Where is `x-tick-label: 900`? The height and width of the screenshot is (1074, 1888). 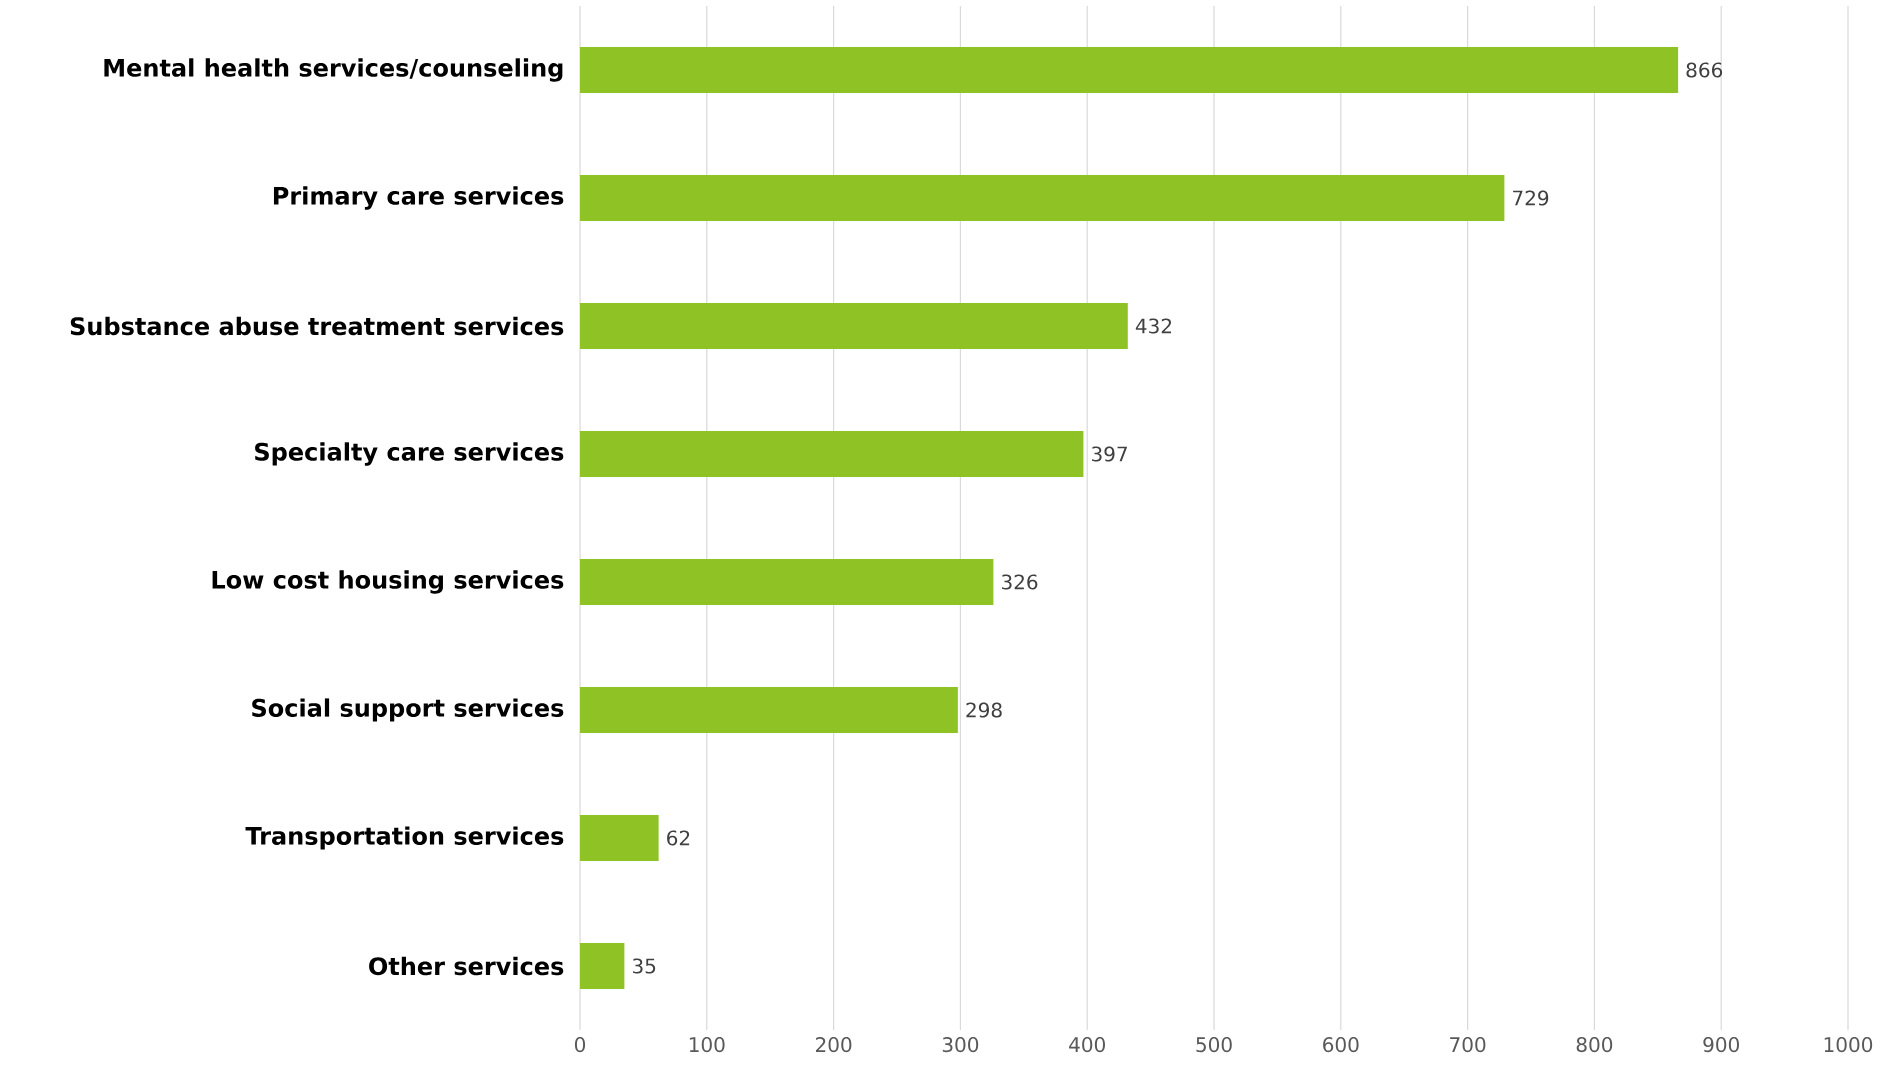 x-tick-label: 900 is located at coordinates (1721, 1045).